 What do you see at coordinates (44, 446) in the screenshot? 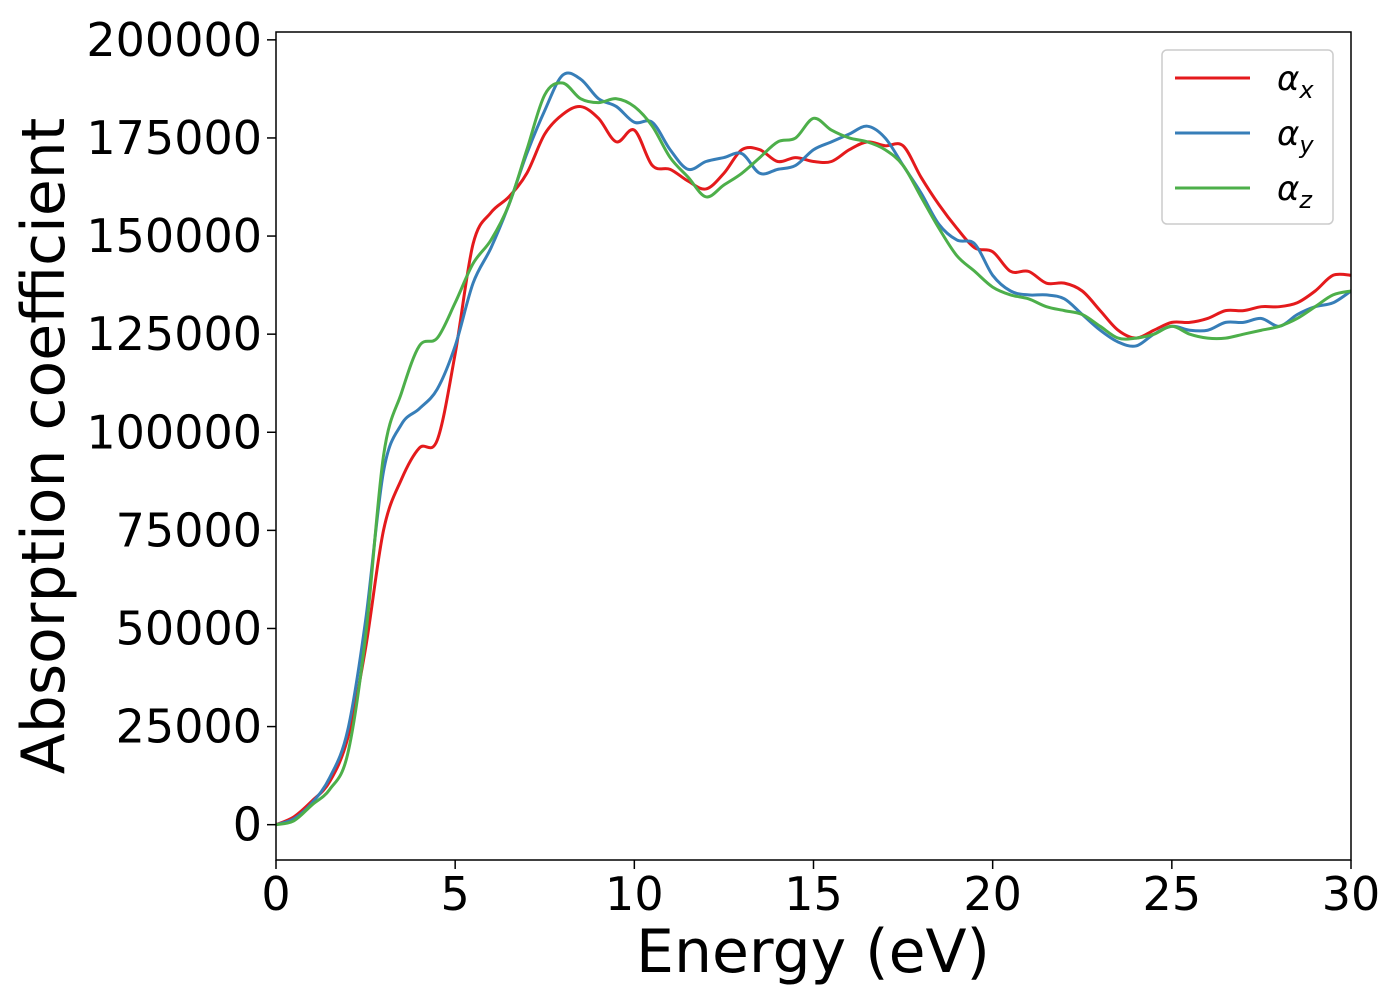
I see `y-axis-title: Absorption coefficient` at bounding box center [44, 446].